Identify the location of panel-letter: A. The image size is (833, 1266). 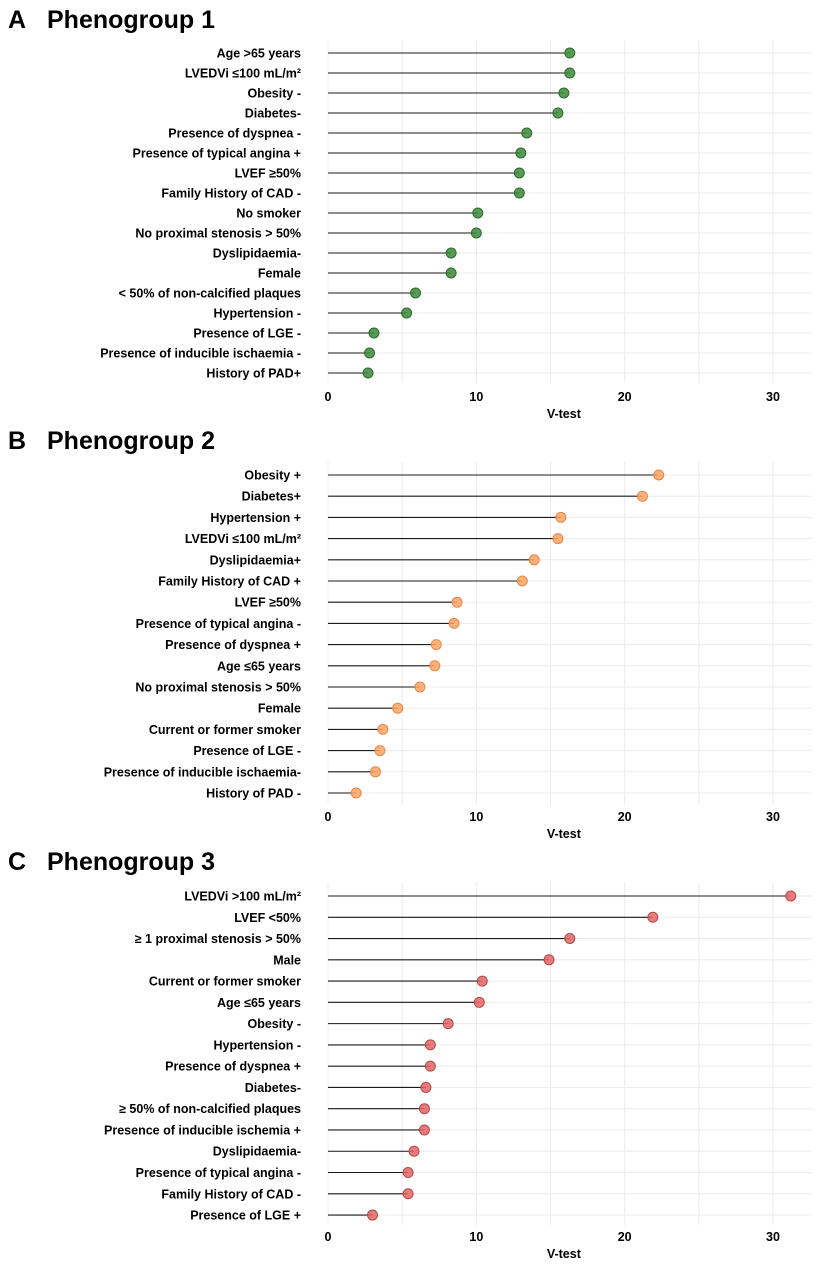
(17, 20).